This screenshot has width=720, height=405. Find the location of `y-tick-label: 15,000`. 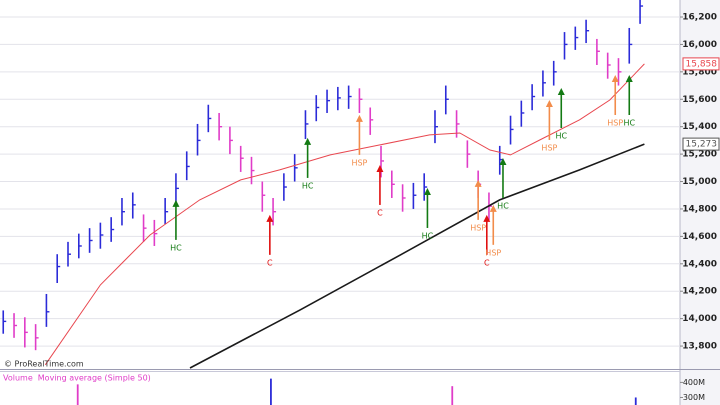

y-tick-label: 15,000 is located at coordinates (699, 182).